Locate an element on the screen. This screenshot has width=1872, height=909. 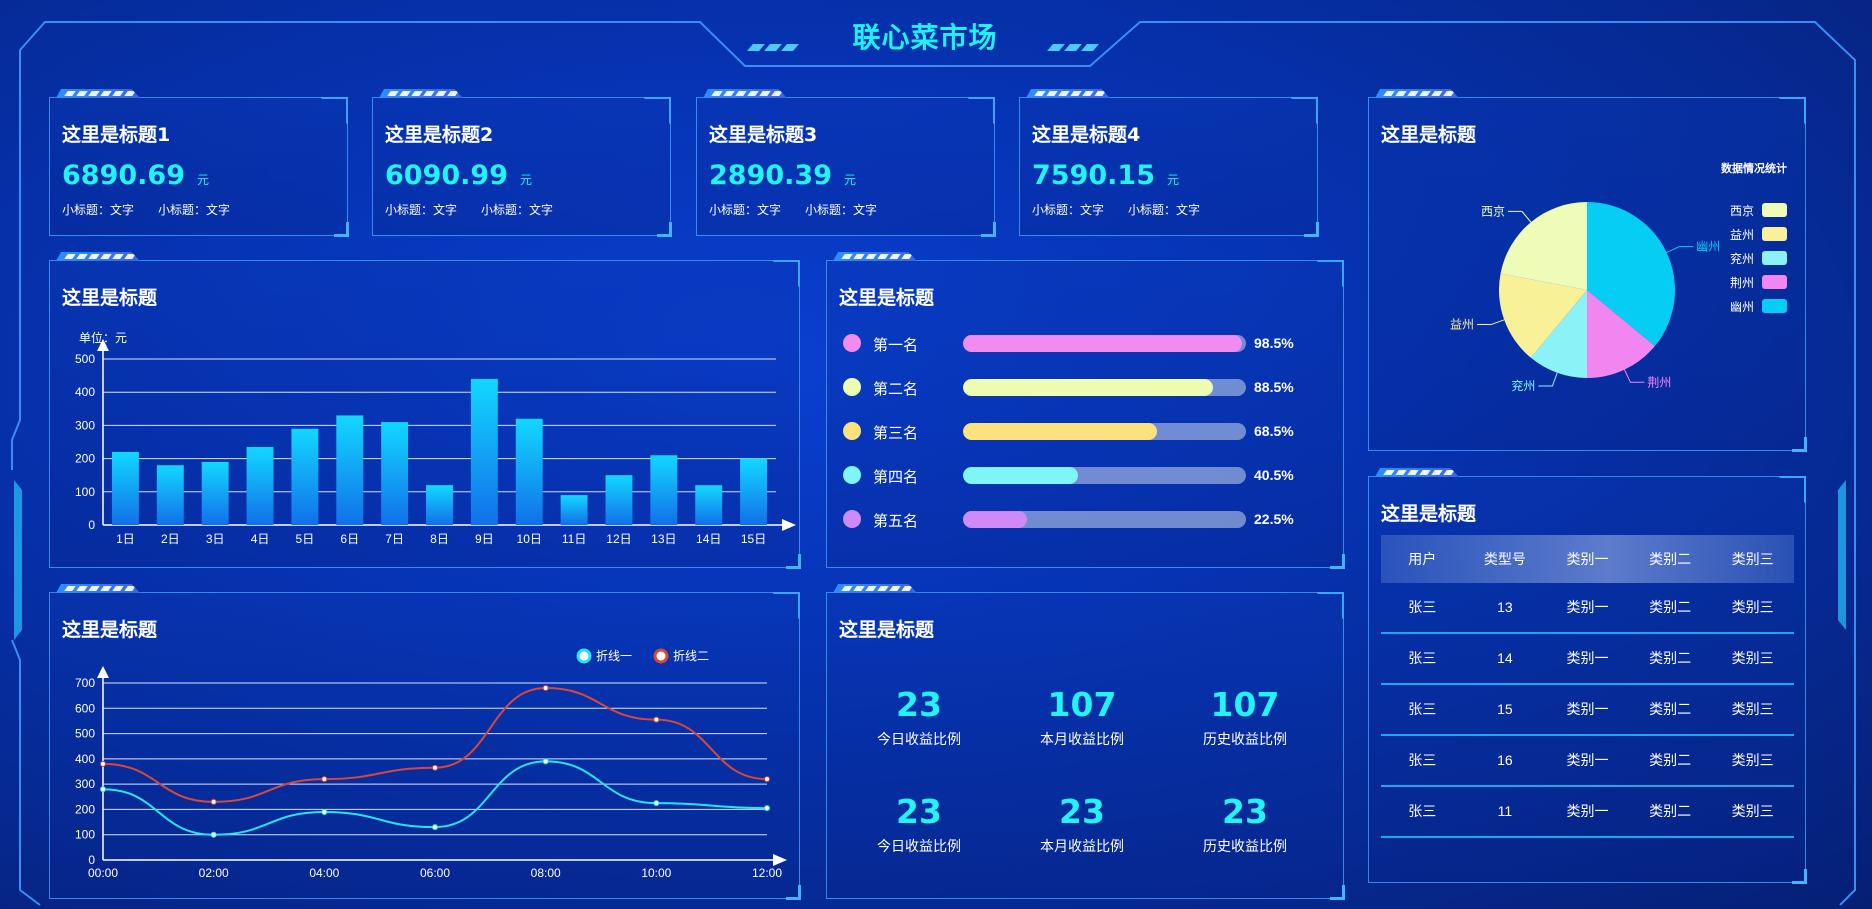
stat-card: 这里是标题4 7590.15 元小标题：文字 小标题：文字 is located at coordinates (1169, 163).